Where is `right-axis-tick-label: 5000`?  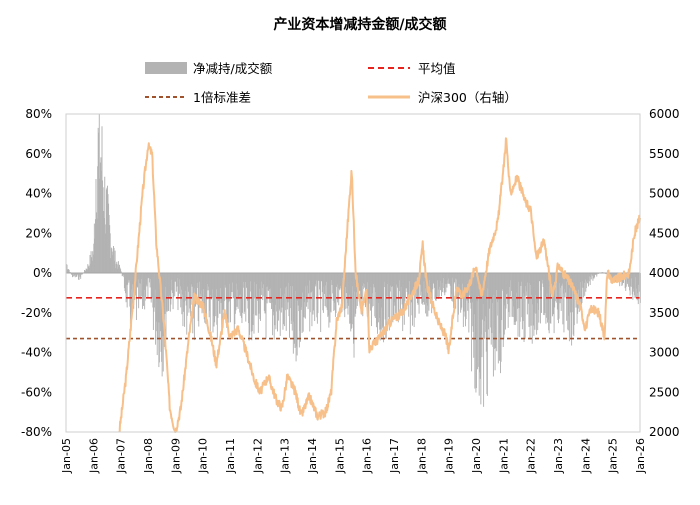
right-axis-tick-label: 5000 is located at coordinates (664, 194).